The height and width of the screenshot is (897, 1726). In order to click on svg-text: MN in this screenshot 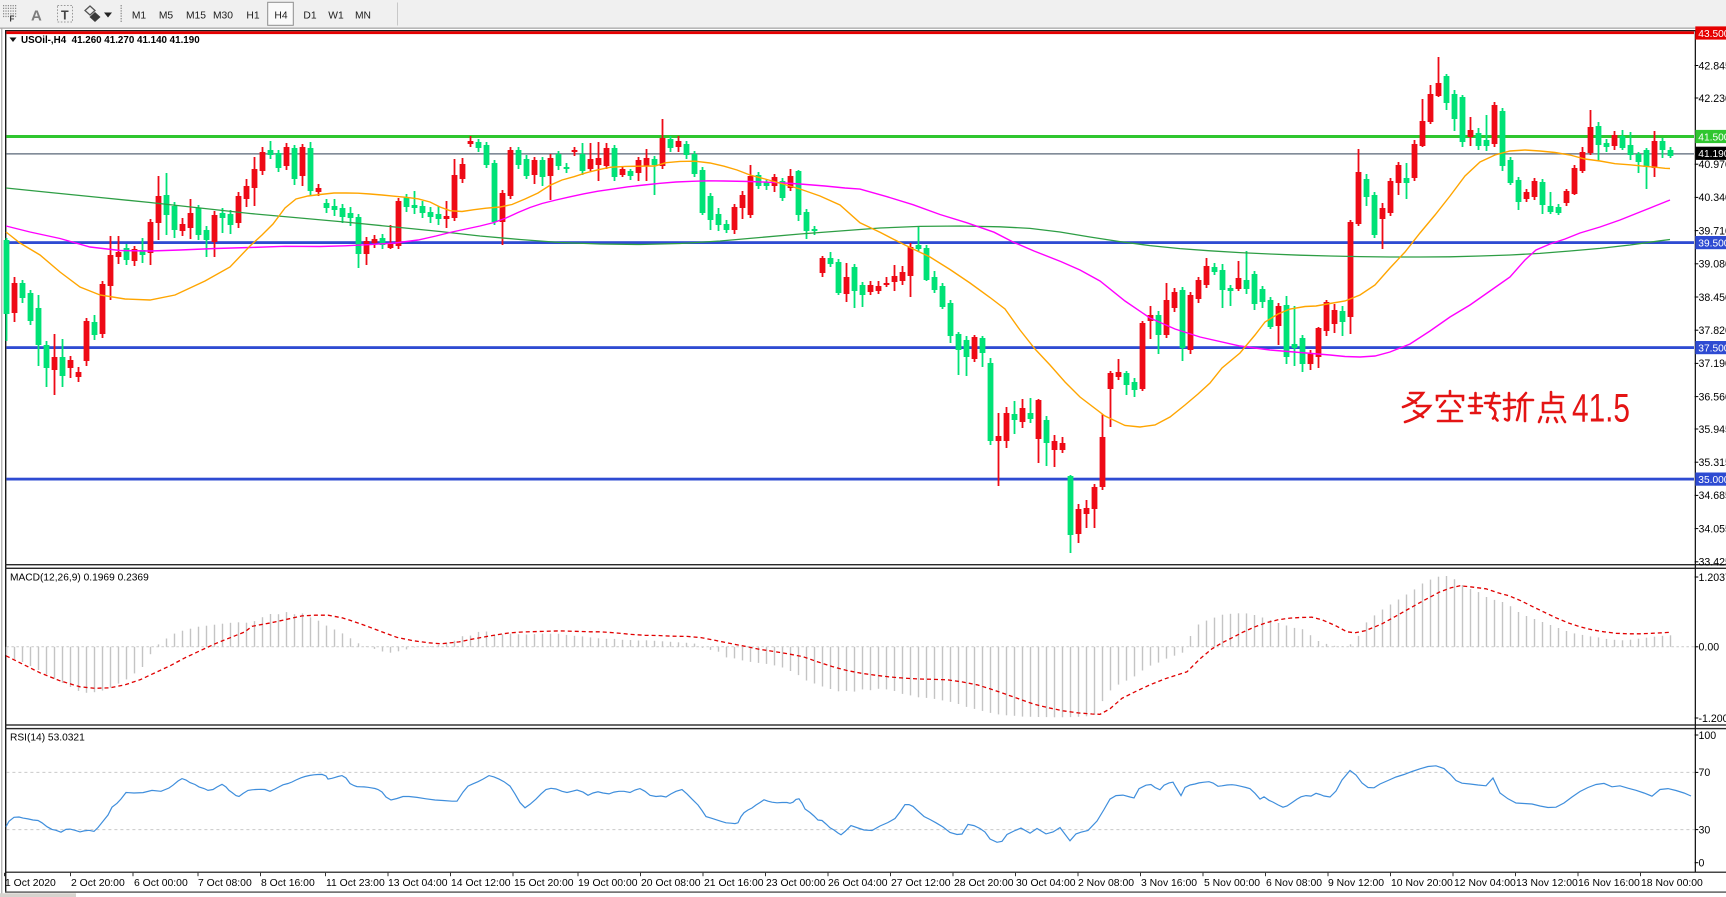, I will do `click(363, 16)`.